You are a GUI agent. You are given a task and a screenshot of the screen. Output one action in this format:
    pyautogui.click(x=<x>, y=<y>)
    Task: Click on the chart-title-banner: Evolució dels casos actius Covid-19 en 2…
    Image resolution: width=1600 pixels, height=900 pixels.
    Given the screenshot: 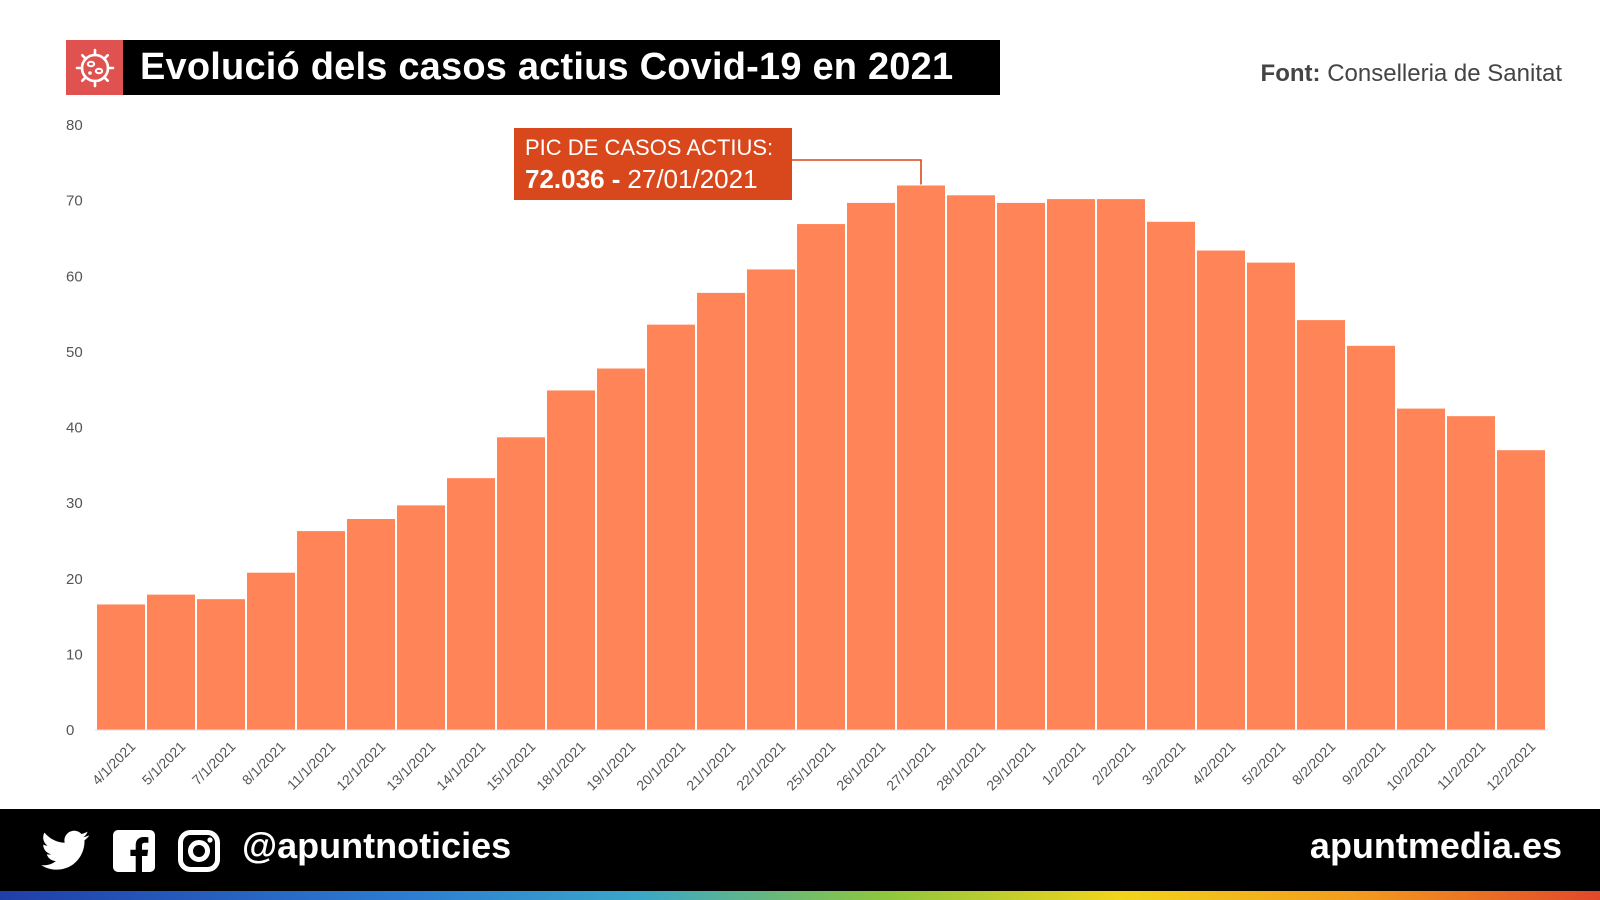 What is the action you would take?
    pyautogui.click(x=533, y=67)
    